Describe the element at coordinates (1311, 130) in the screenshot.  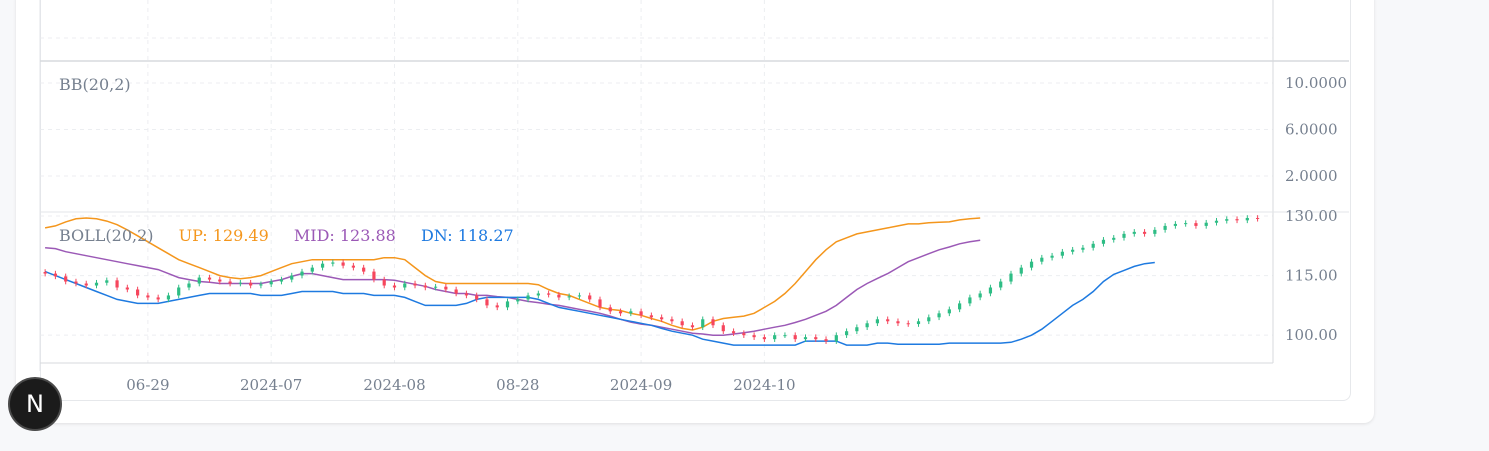
I see `bb-ytick-label-1: 6.0000` at that location.